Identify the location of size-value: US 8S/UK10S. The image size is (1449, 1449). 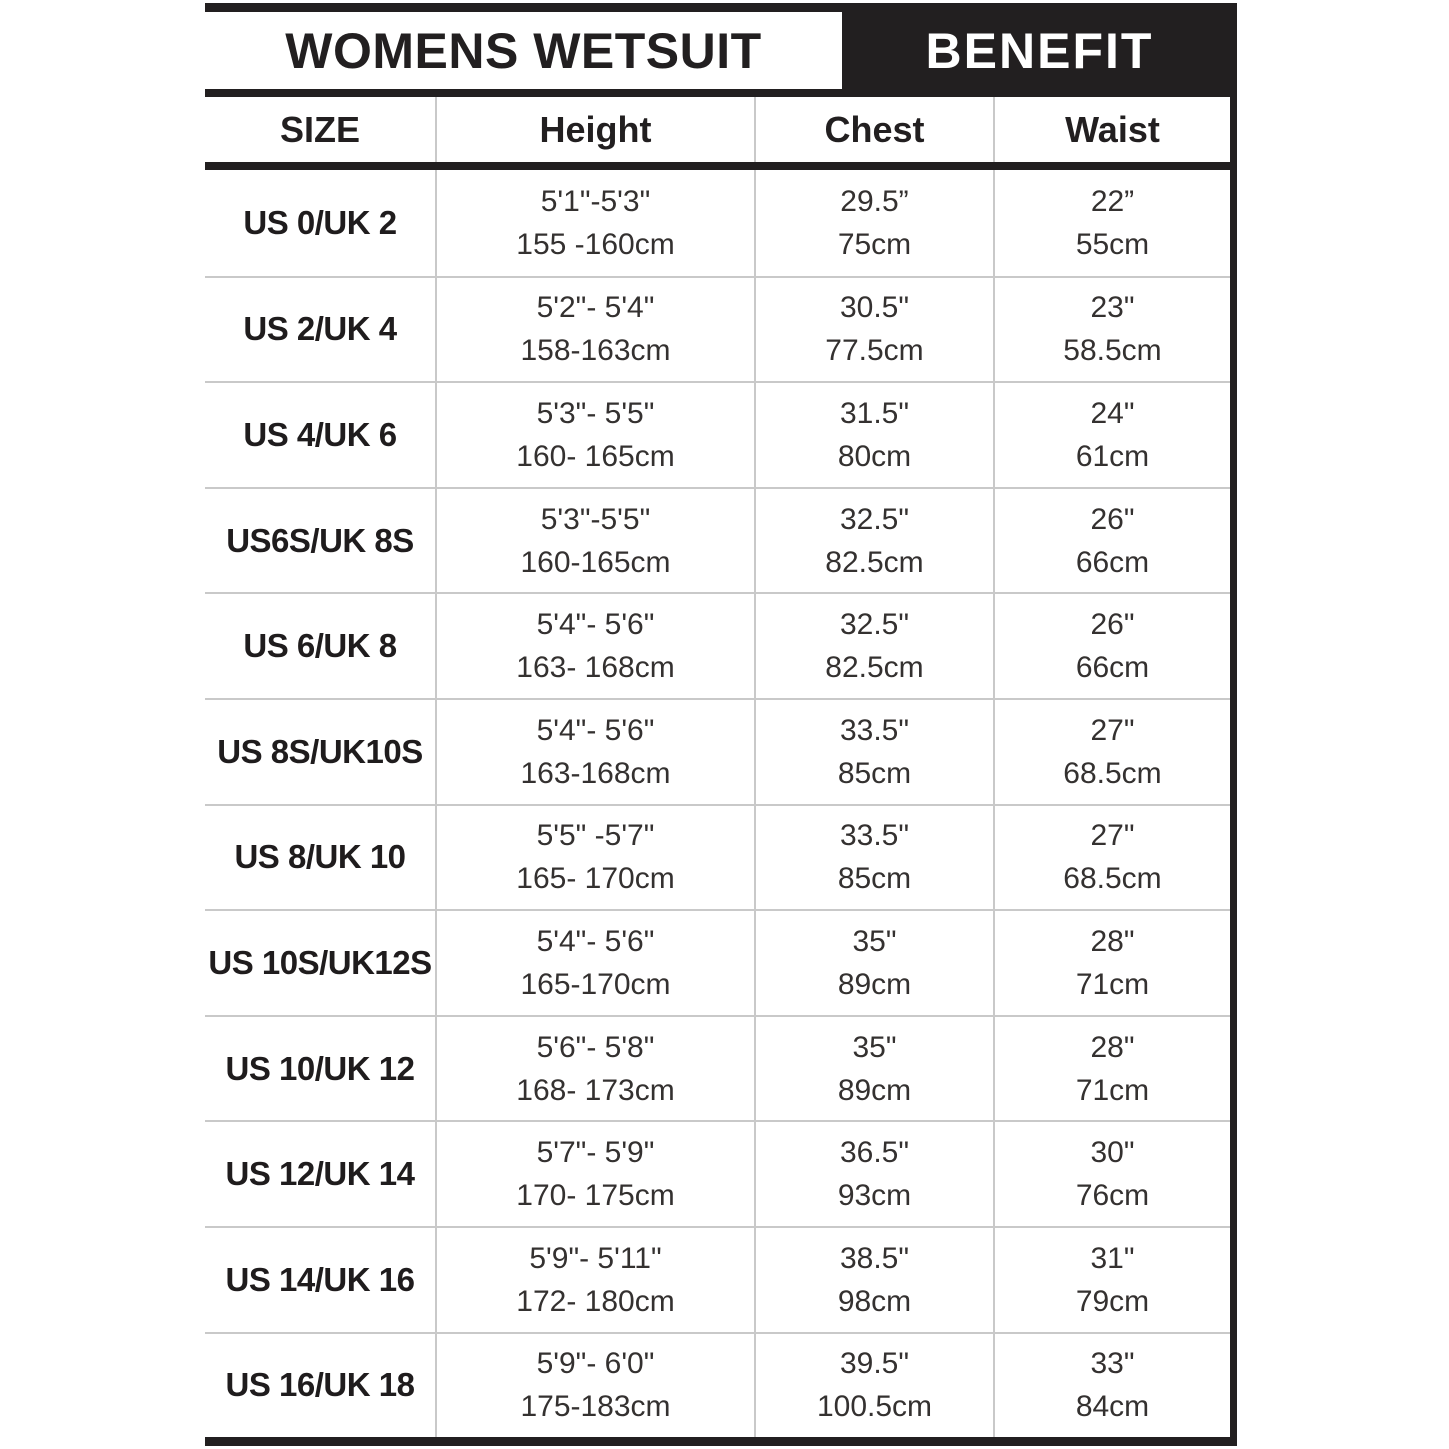
(320, 751).